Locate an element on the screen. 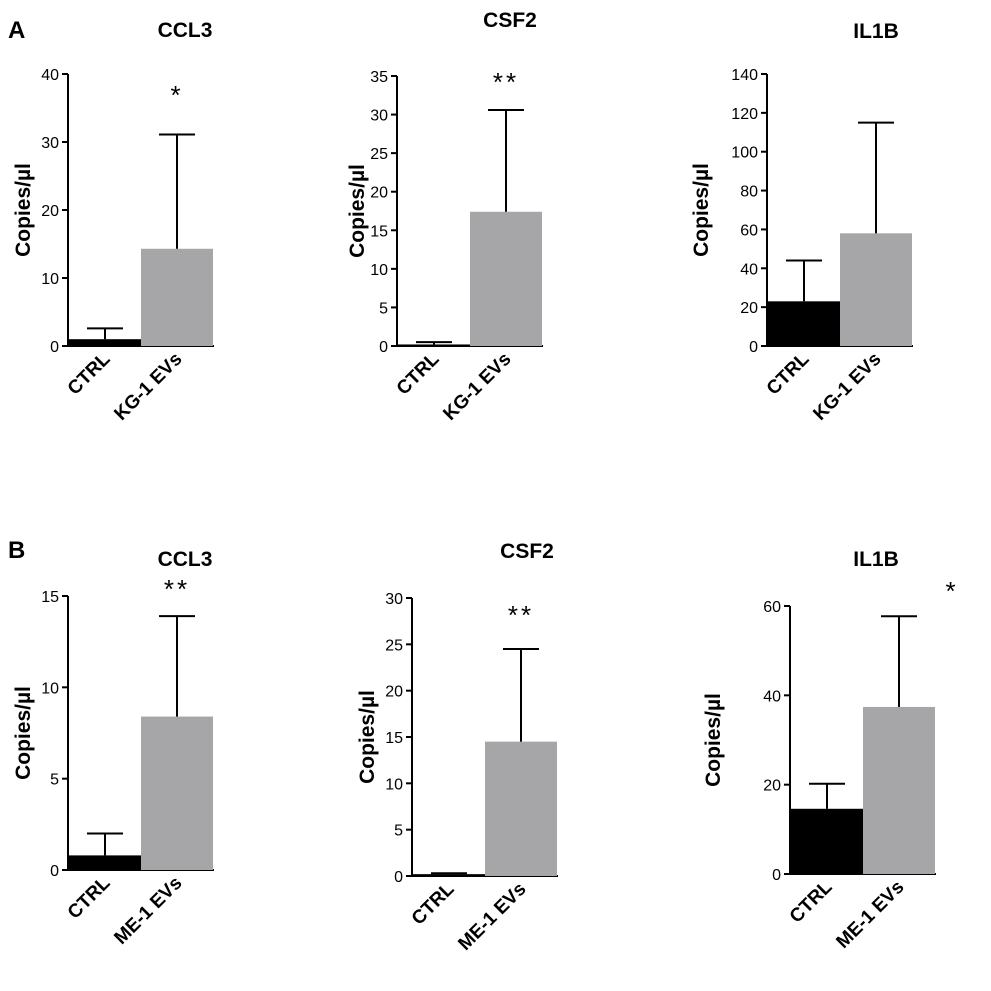 The image size is (991, 991). y-tick-label: 120 is located at coordinates (744, 114).